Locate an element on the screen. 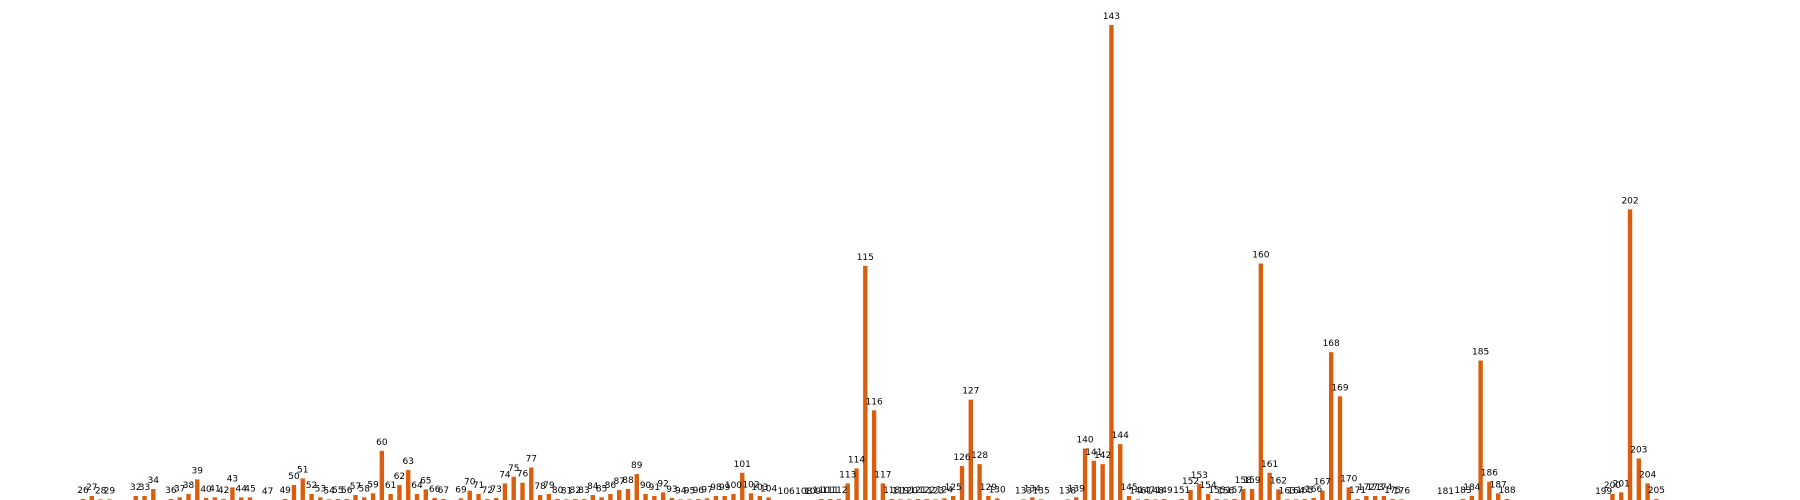 The width and height of the screenshot is (1800, 500). bar-label-199: 199 is located at coordinates (1603, 492).